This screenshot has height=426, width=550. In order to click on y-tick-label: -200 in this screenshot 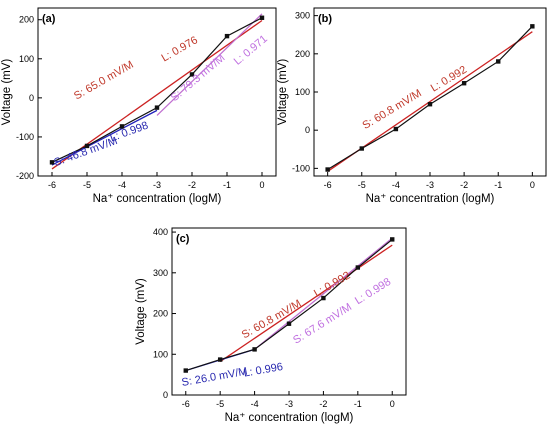, I will do `click(25, 176)`.